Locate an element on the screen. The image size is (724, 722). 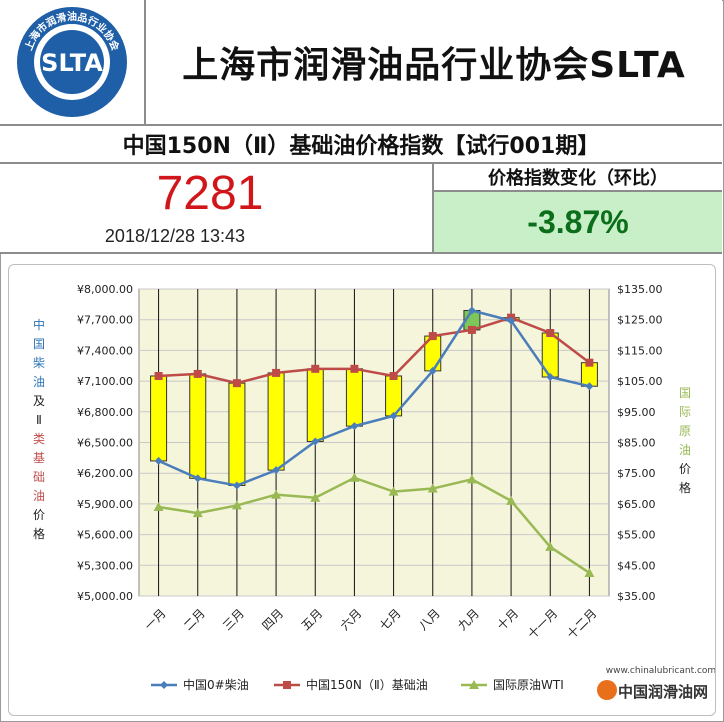
x-tick-label: 八月 is located at coordinates (429, 619).